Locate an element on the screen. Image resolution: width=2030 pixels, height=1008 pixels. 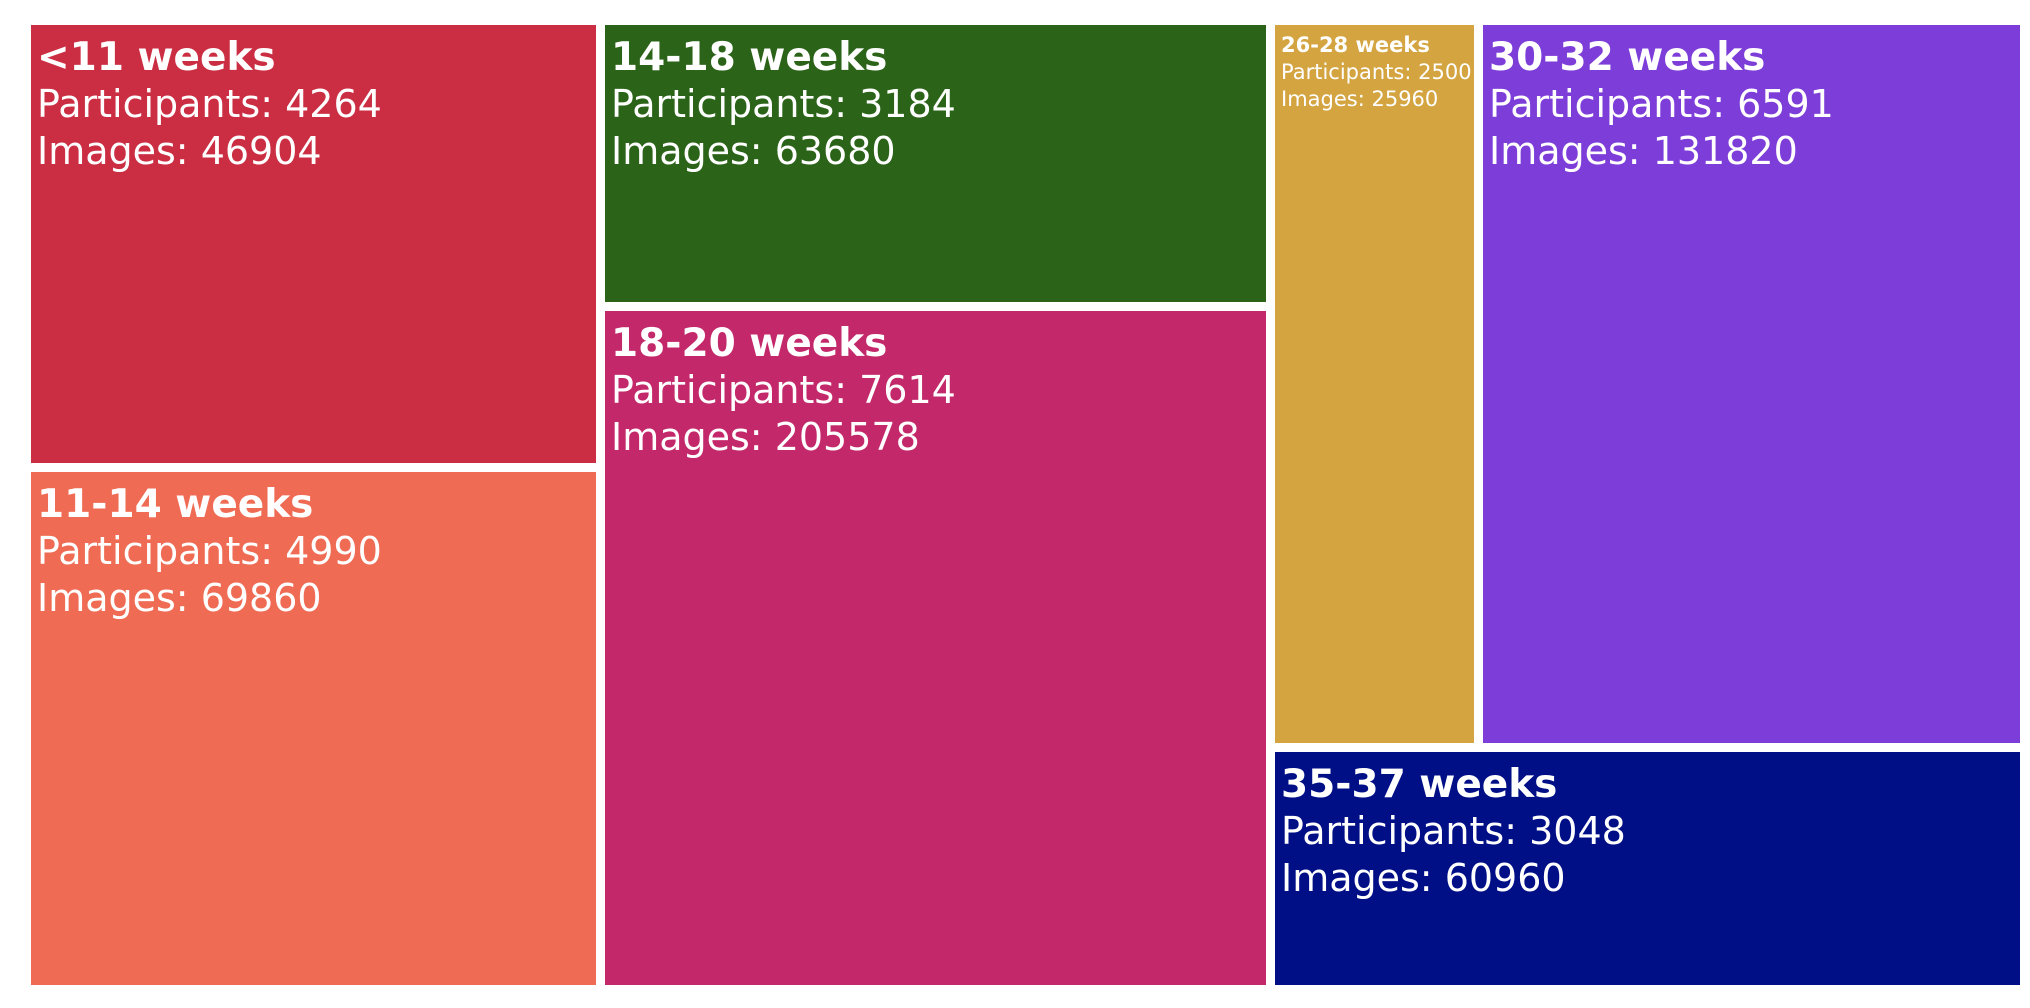
tile-images: Images: 69860 is located at coordinates (179, 598).